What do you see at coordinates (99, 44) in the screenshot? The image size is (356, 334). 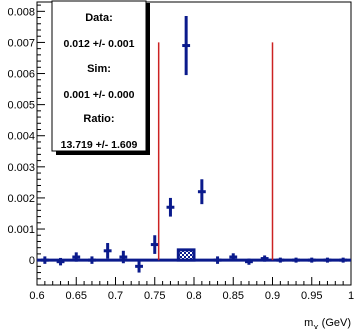 I see `stats-data-value: 0.012 +/- 0.001` at bounding box center [99, 44].